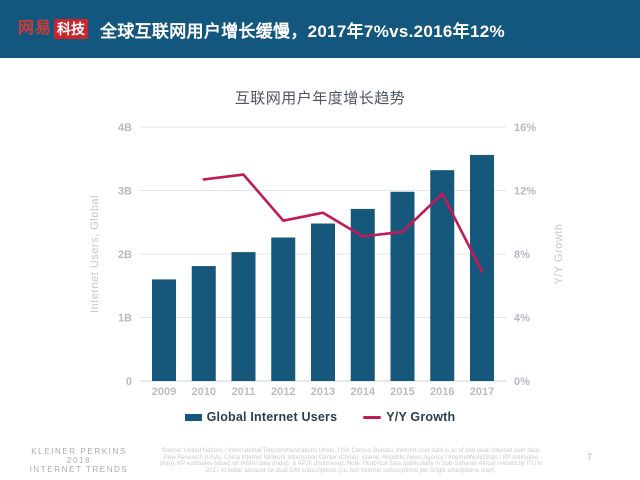 The height and width of the screenshot is (480, 640). I want to click on left-axis-tick: 1B, so click(125, 319).